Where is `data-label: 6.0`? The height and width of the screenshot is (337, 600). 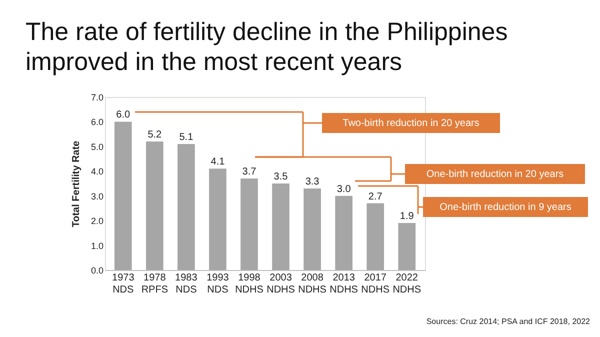
data-label: 6.0 is located at coordinates (123, 115).